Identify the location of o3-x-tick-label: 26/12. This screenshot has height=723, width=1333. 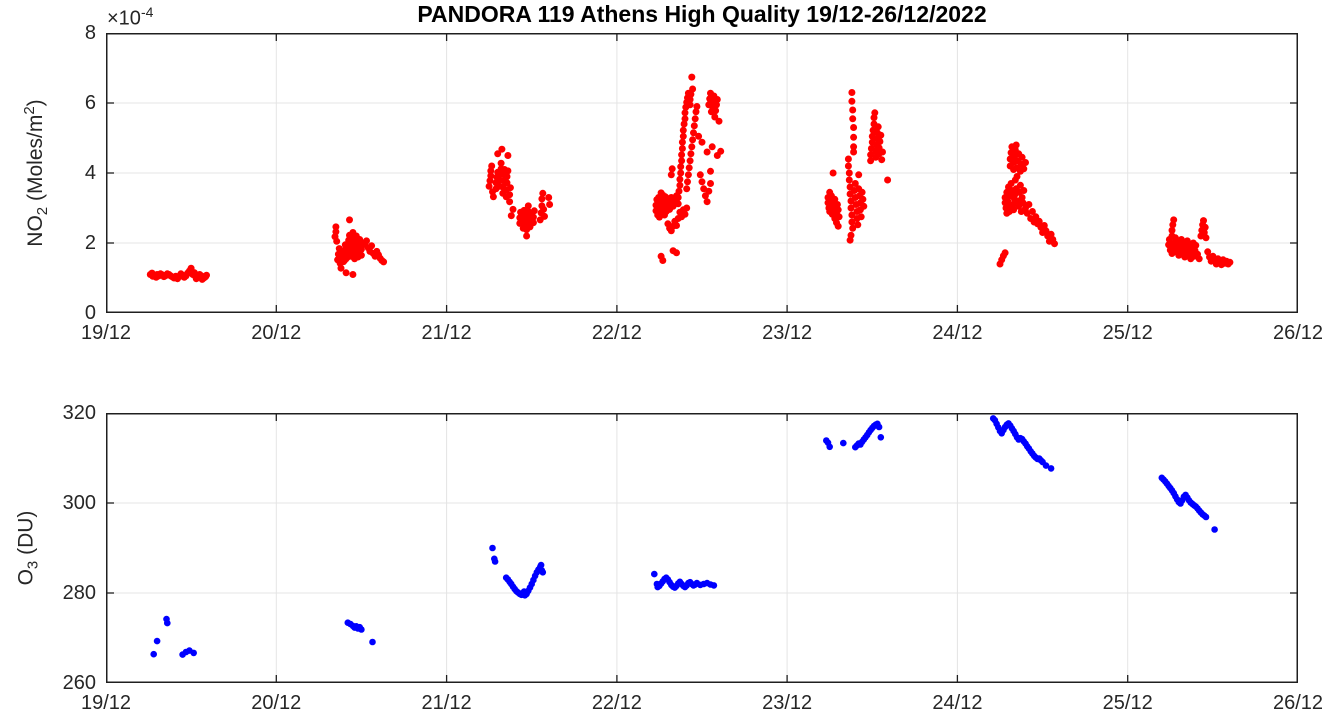
(1298, 703).